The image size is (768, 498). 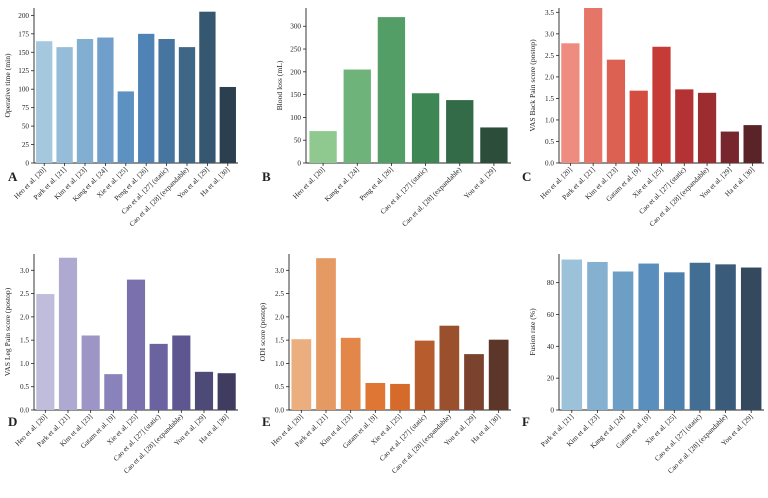 What do you see at coordinates (551, 315) in the screenshot?
I see `y-tick-label: 60` at bounding box center [551, 315].